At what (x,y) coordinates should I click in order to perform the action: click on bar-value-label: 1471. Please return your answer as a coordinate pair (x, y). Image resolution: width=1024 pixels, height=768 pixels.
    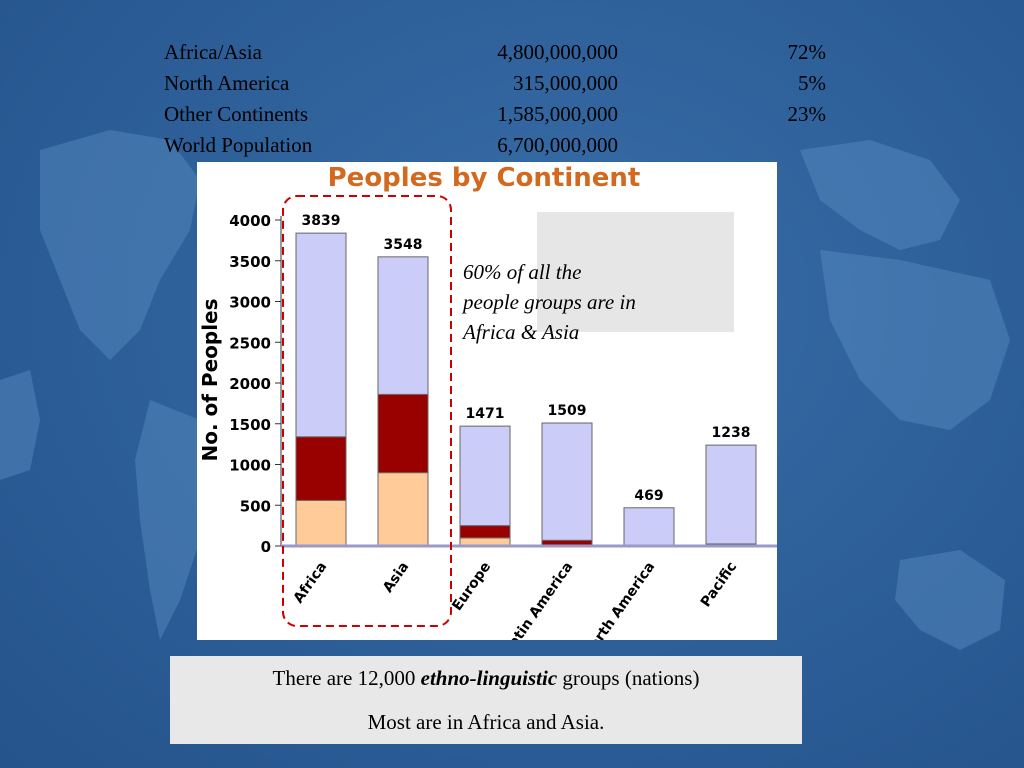
    Looking at the image, I should click on (485, 414).